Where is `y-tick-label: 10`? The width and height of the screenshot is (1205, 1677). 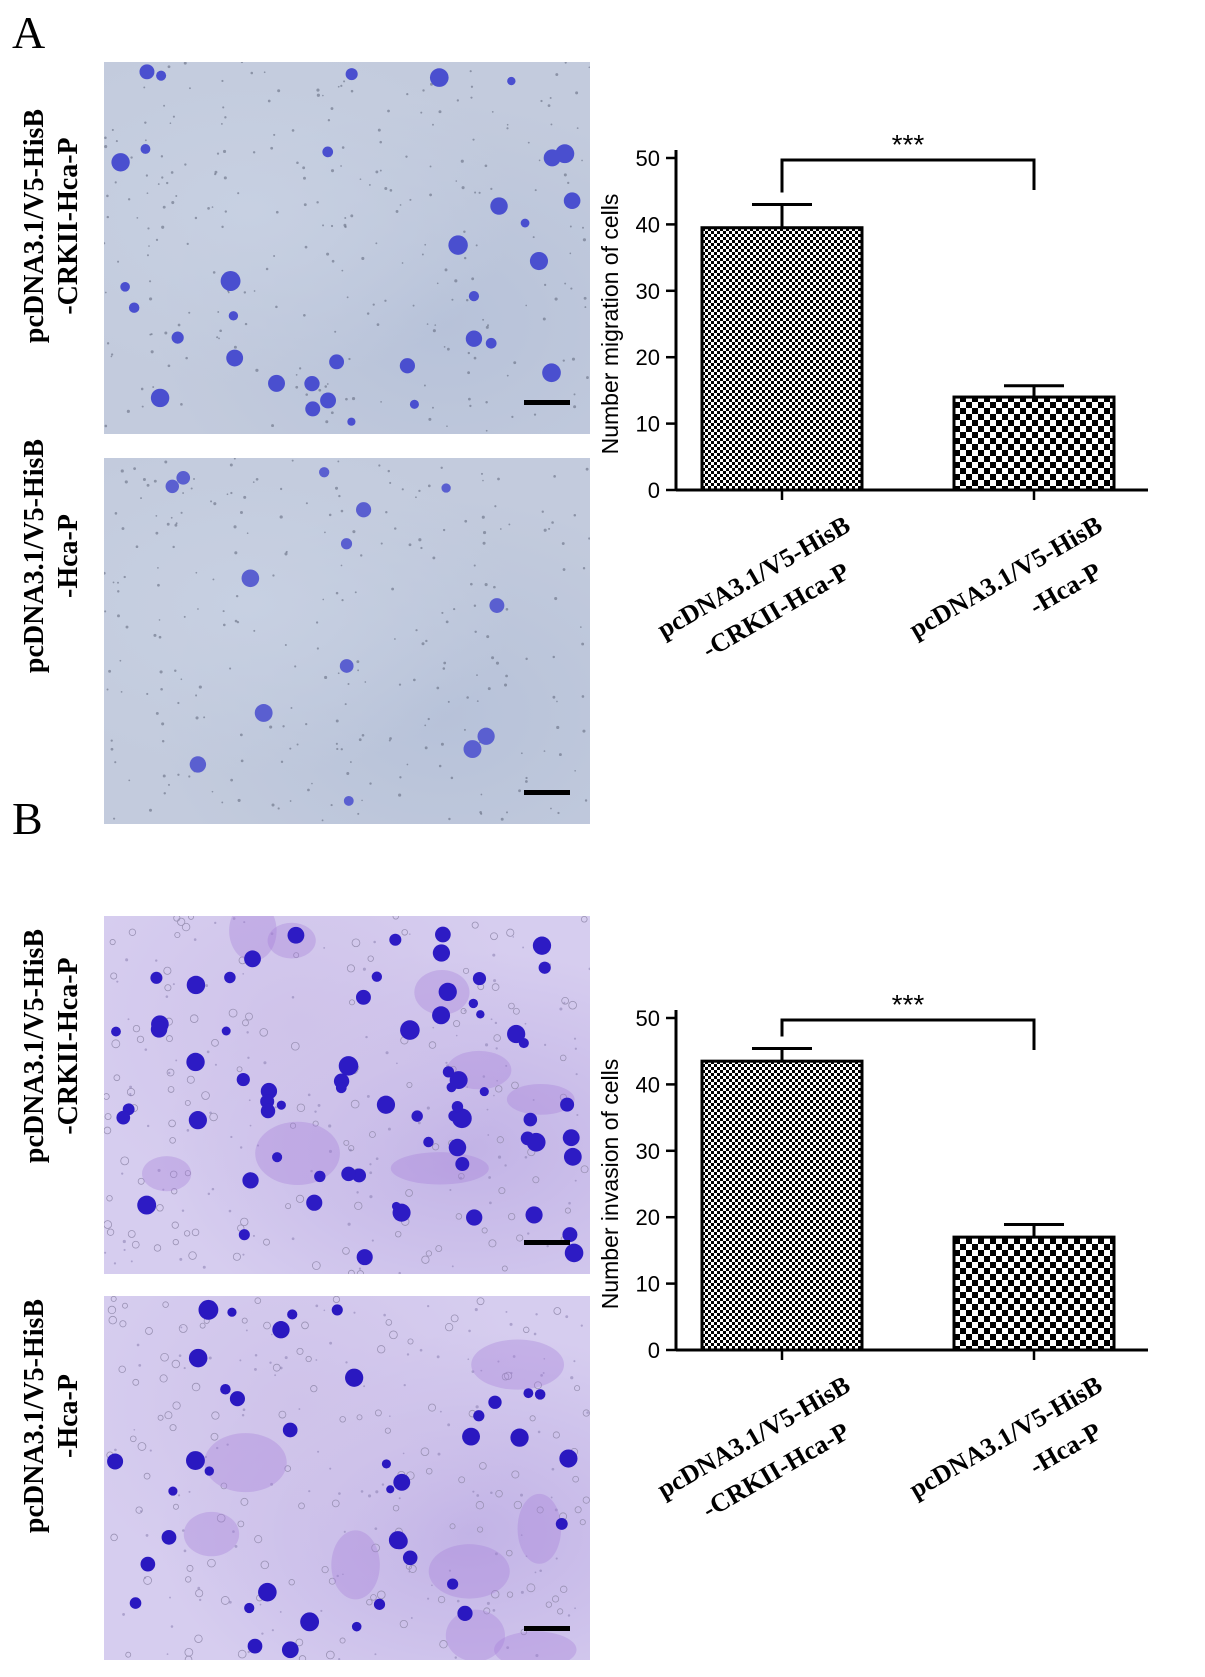 y-tick-label: 10 is located at coordinates (648, 424).